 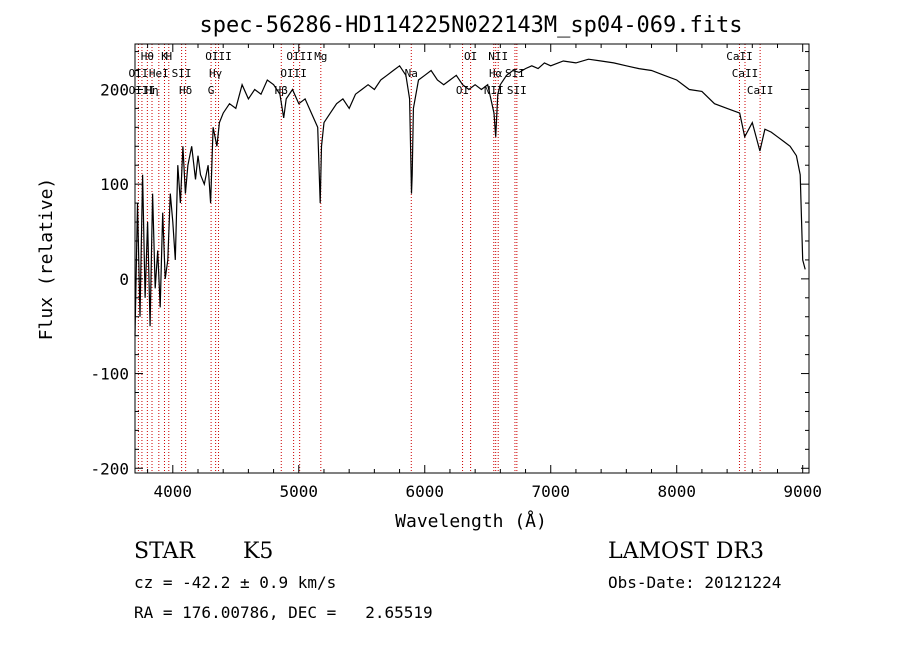 What do you see at coordinates (496, 73) in the screenshot?
I see `line-label-19: Hα` at bounding box center [496, 73].